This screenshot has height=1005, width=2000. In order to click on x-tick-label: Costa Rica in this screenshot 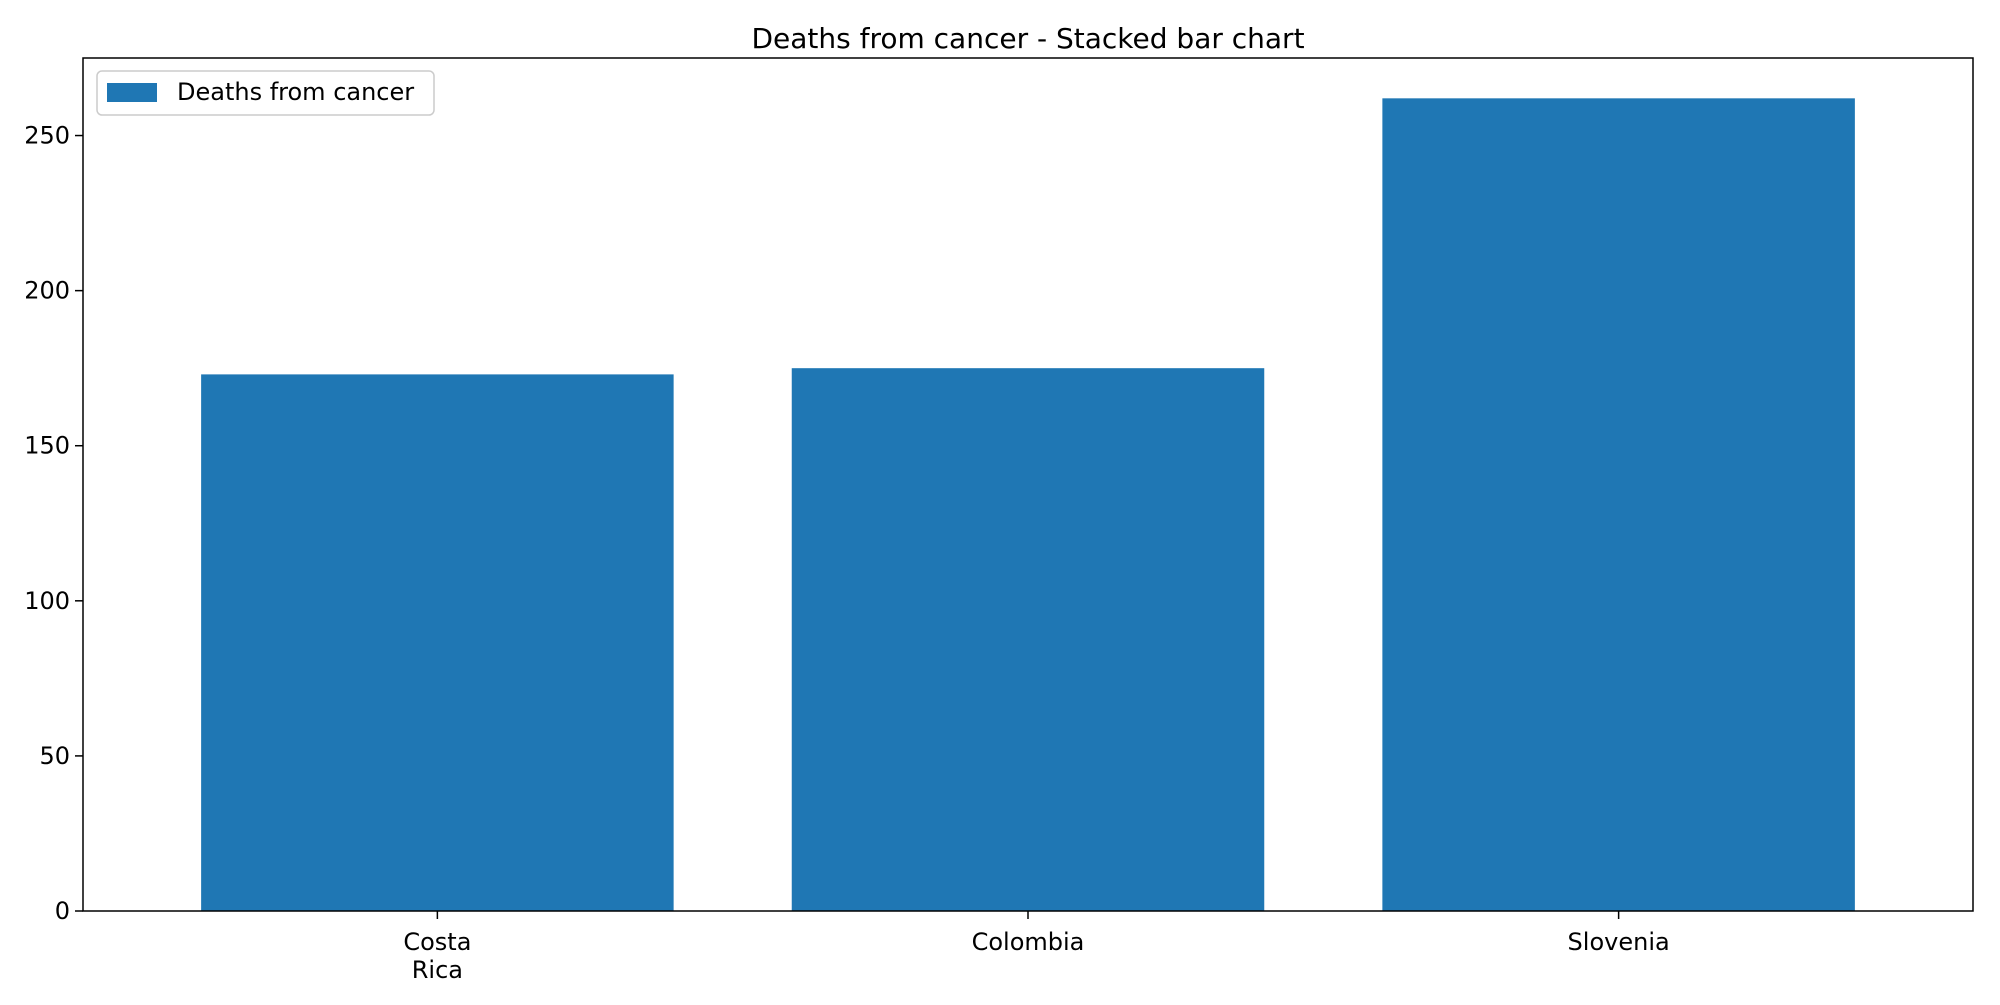, I will do `click(437, 956)`.